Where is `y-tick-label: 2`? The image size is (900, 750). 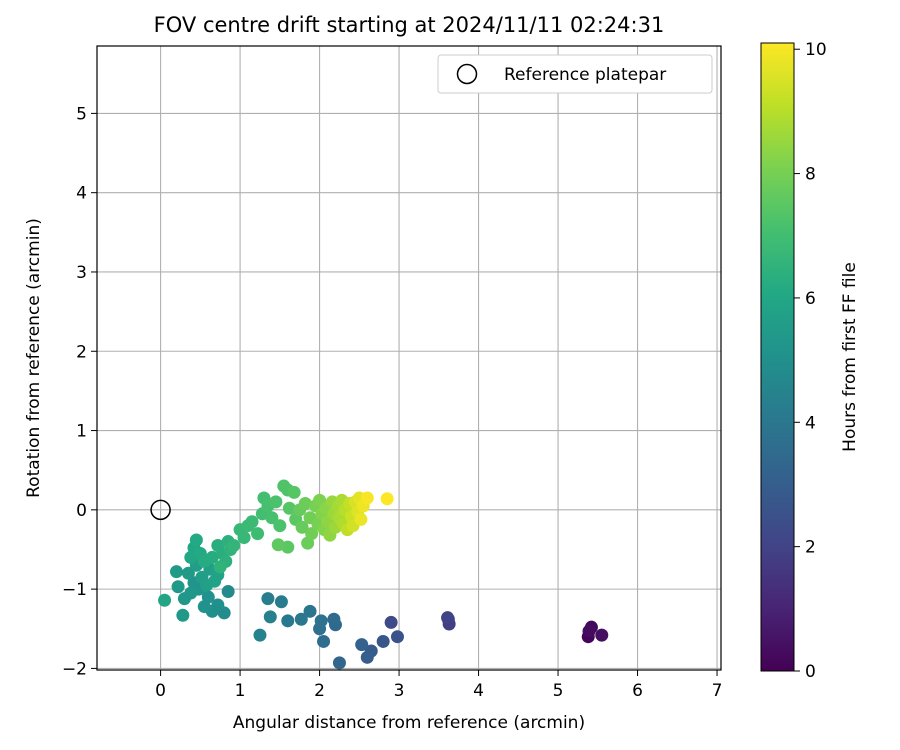 y-tick-label: 2 is located at coordinates (81, 352).